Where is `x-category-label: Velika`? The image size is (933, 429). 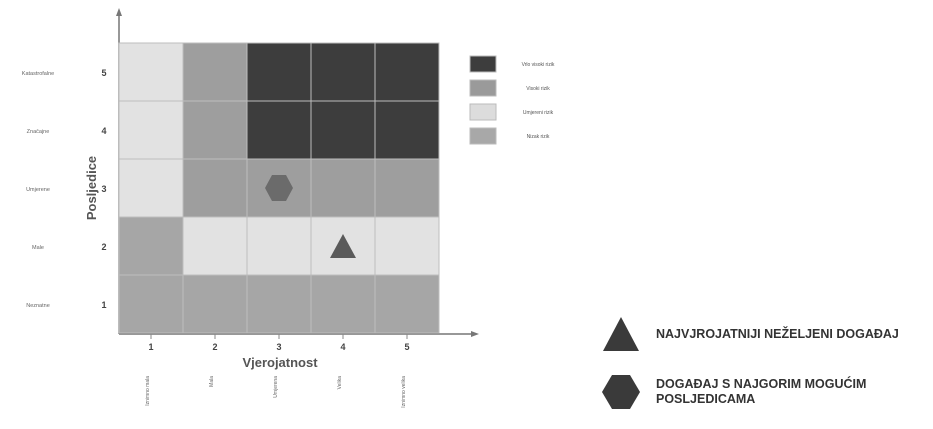
x-category-label: Velika is located at coordinates (340, 383).